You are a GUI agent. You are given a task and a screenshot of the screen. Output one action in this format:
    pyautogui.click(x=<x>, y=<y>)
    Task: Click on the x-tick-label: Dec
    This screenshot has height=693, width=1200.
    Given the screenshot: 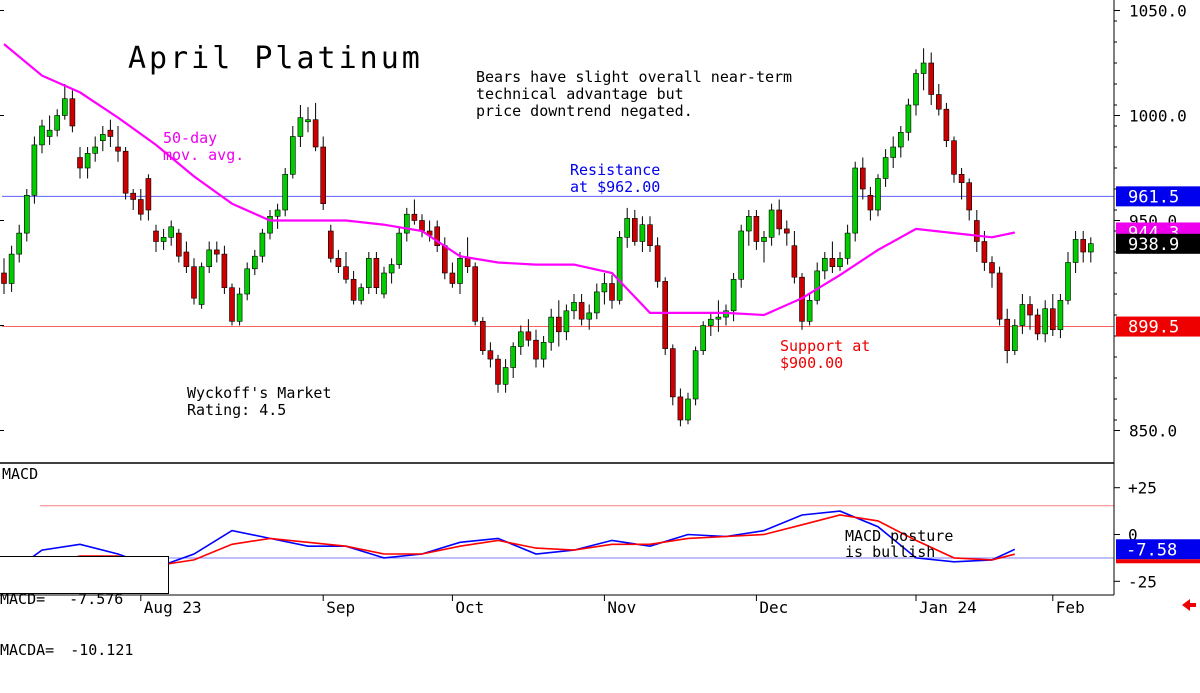 What is the action you would take?
    pyautogui.click(x=773, y=607)
    